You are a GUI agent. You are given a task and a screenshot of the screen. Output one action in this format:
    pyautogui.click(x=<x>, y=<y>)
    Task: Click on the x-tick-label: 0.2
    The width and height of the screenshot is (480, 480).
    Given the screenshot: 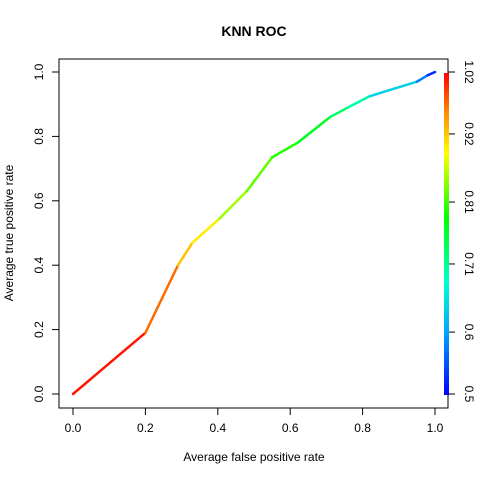 What is the action you would take?
    pyautogui.click(x=145, y=428)
    